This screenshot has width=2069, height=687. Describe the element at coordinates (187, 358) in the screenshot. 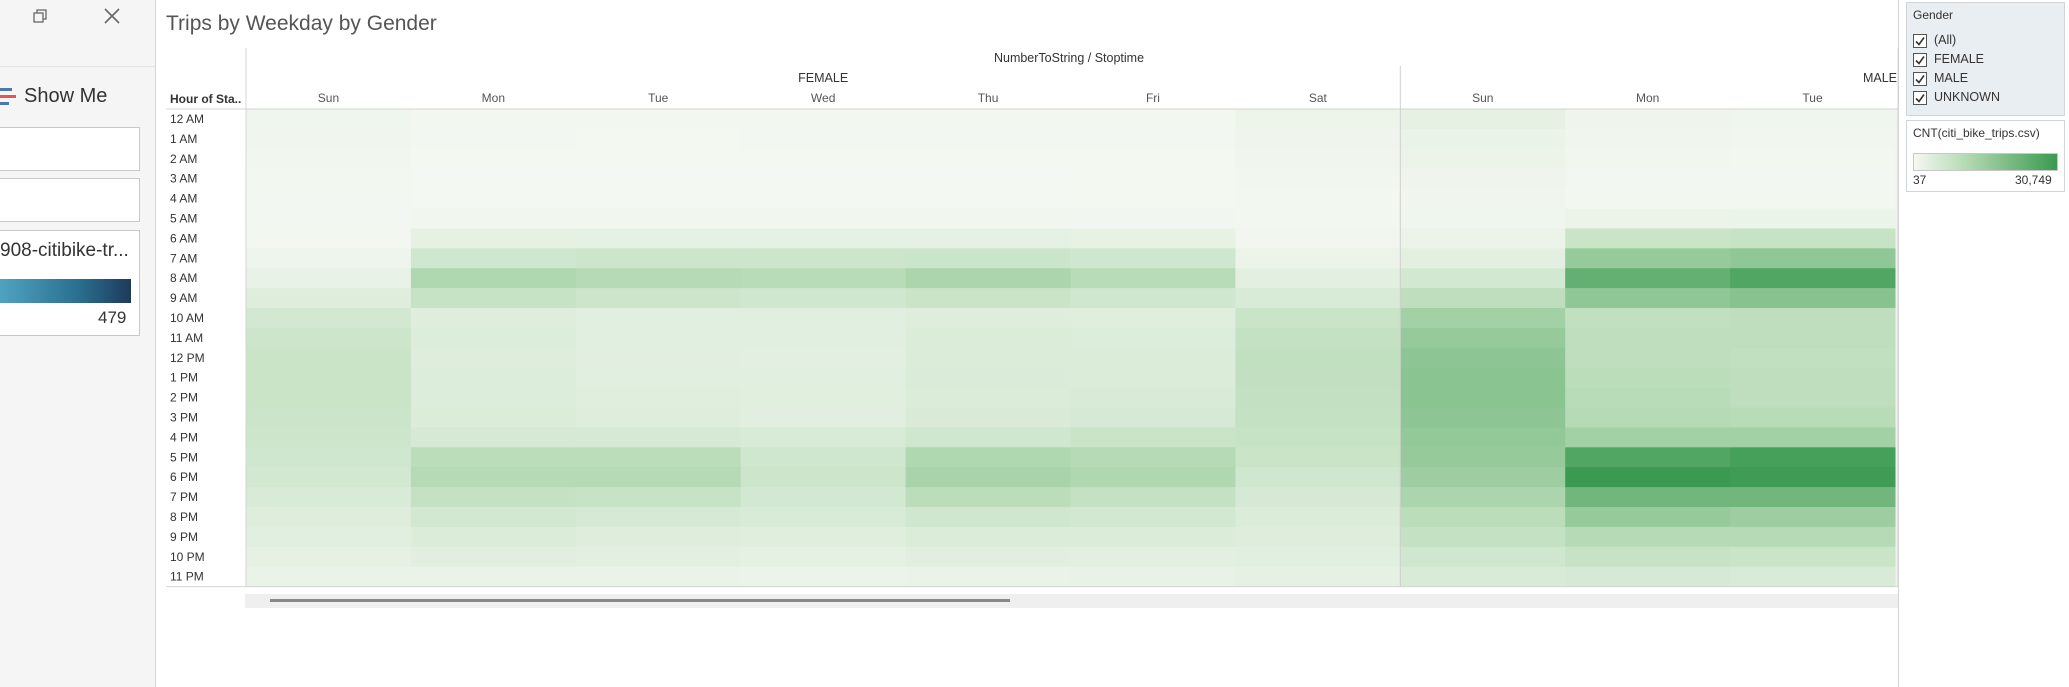

I see `row-label: 12 PM` at that location.